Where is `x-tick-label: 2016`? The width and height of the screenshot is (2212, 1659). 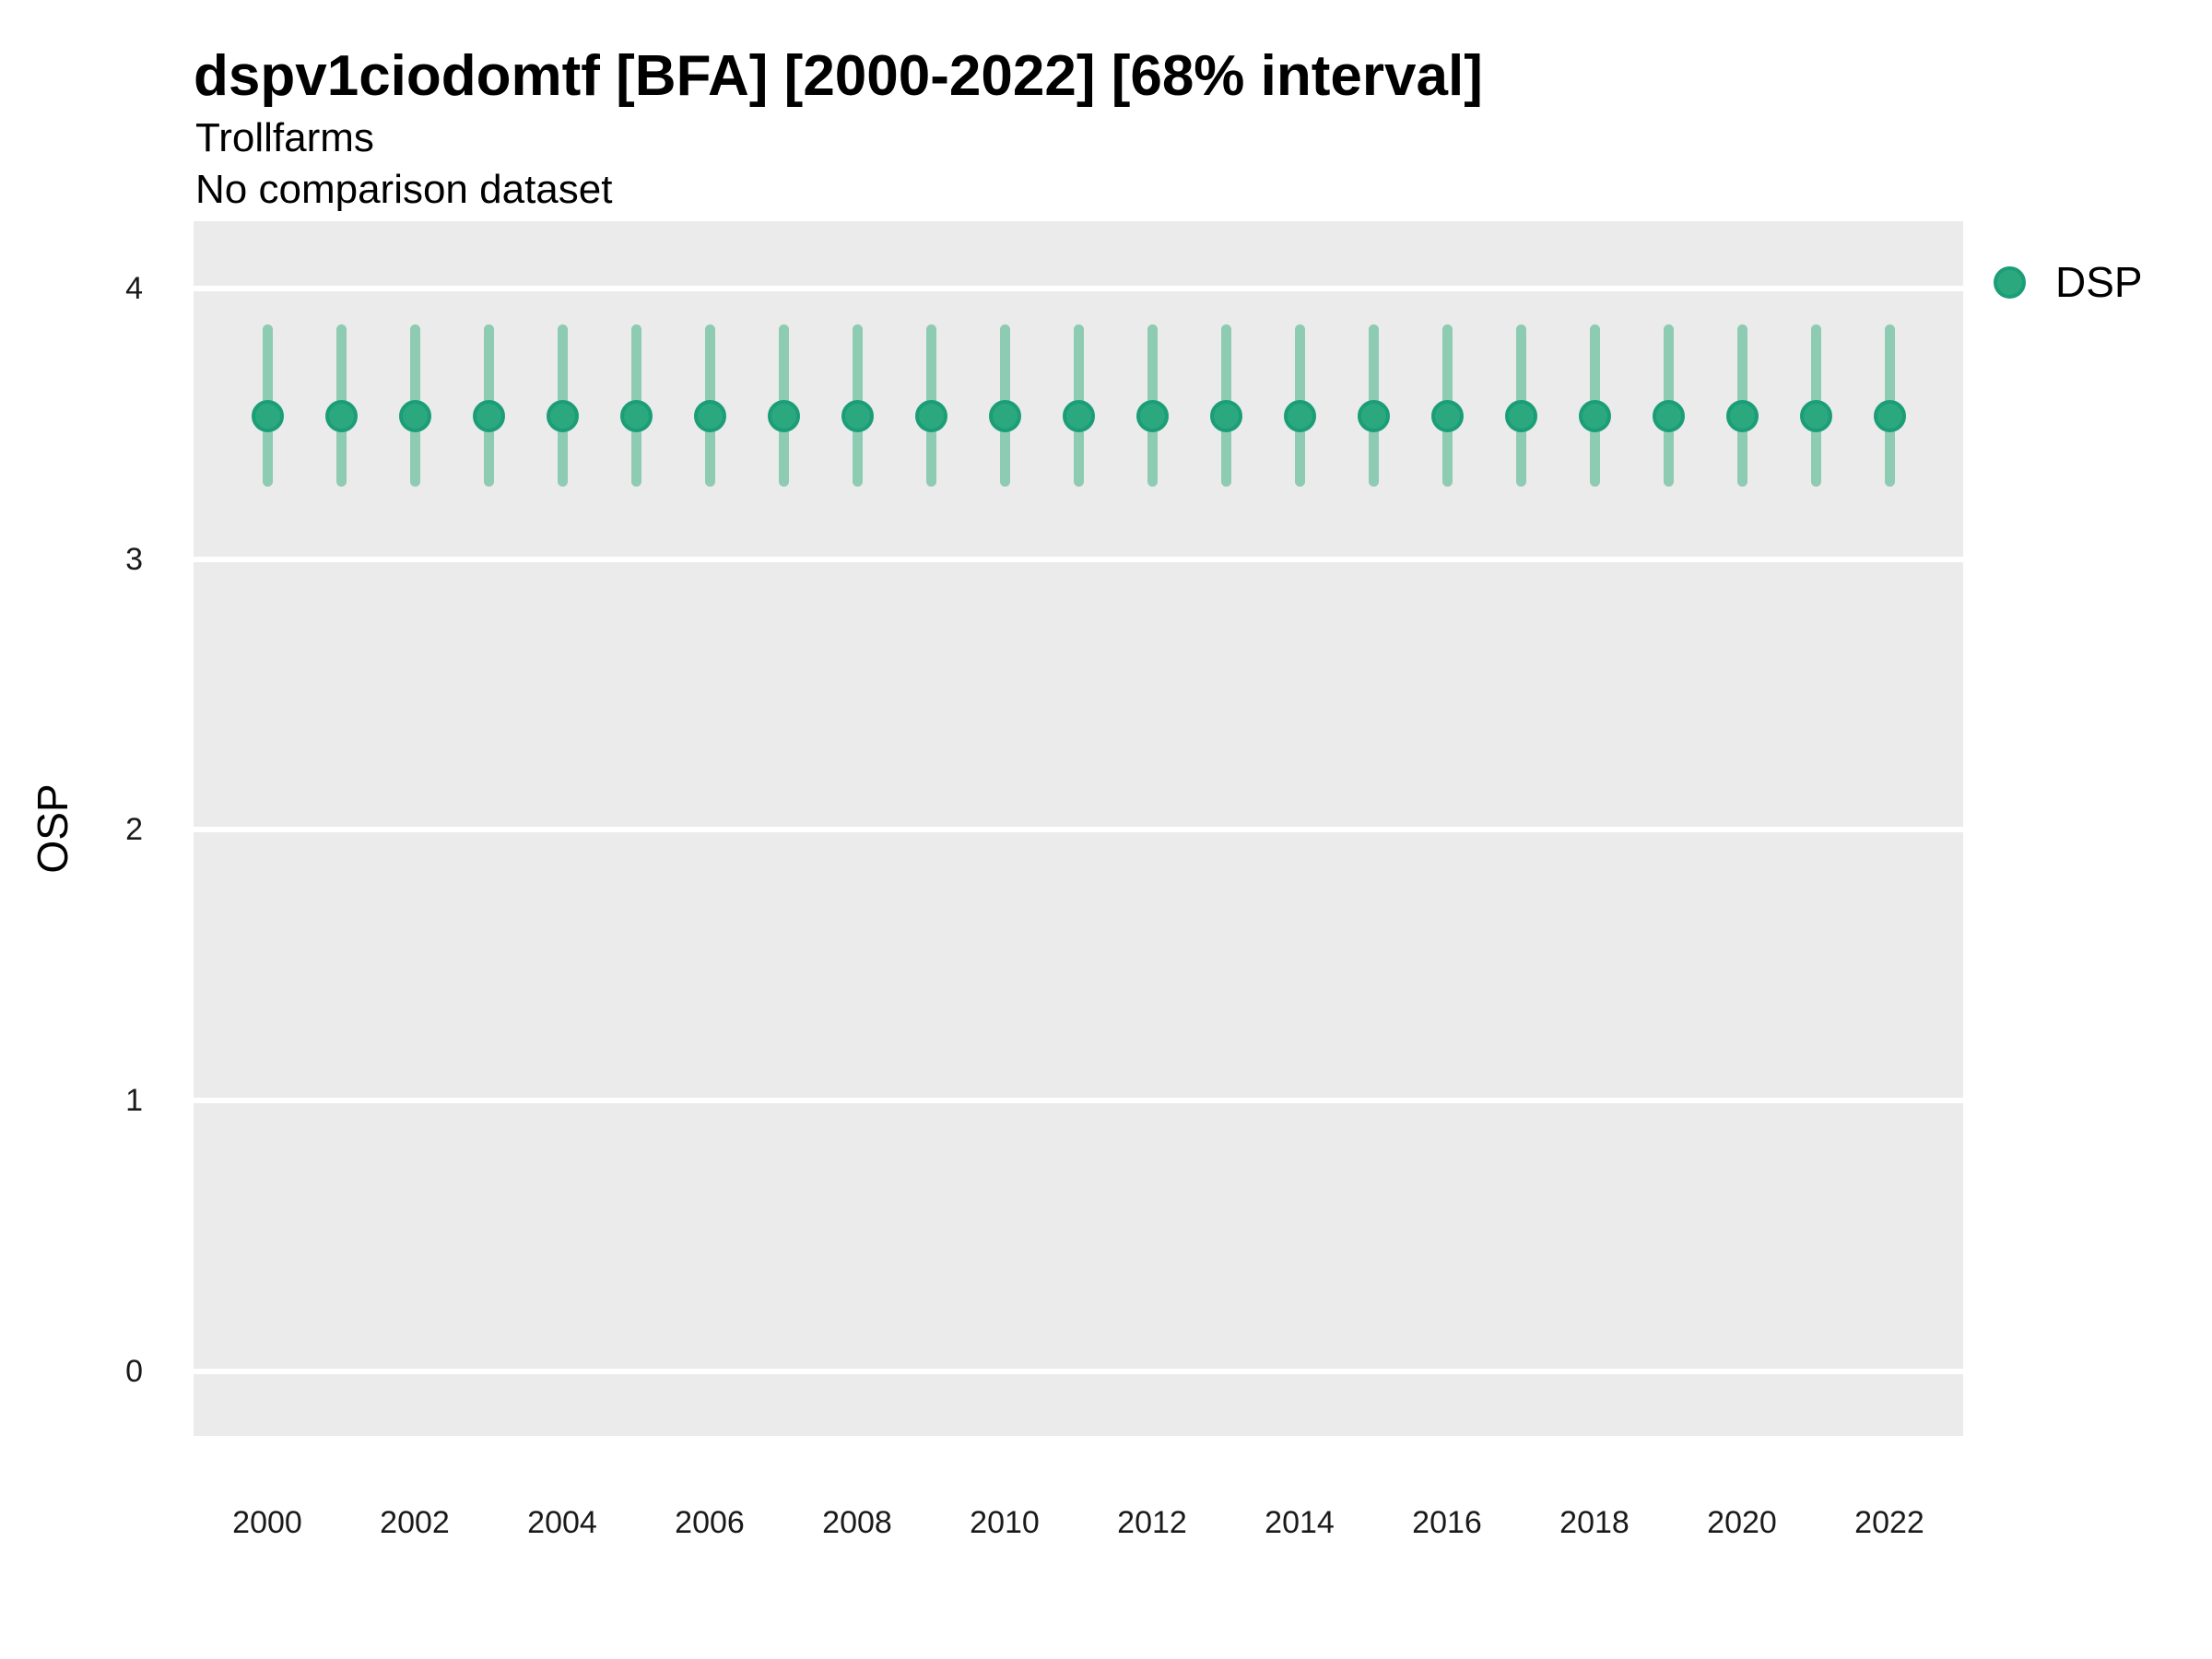
x-tick-label: 2016 is located at coordinates (1447, 1522).